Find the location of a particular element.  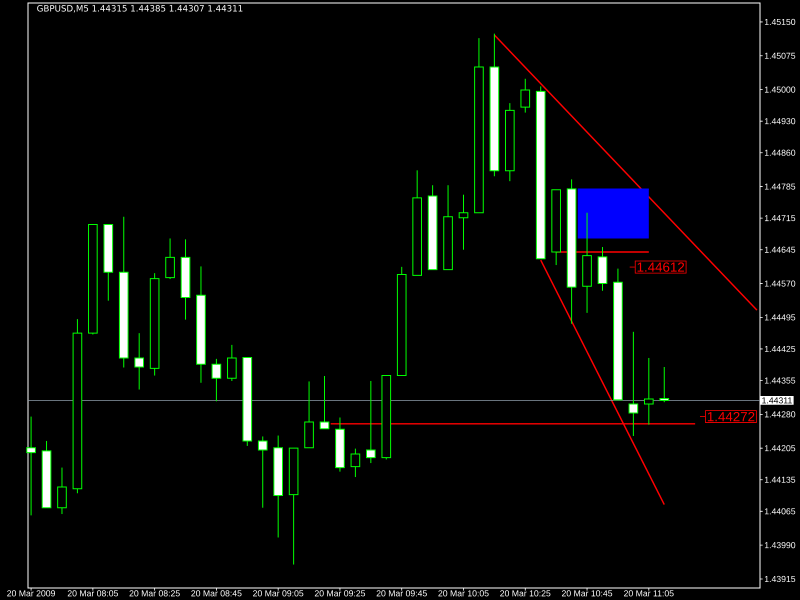

y-tick-label: 1.45000 is located at coordinates (780, 89).